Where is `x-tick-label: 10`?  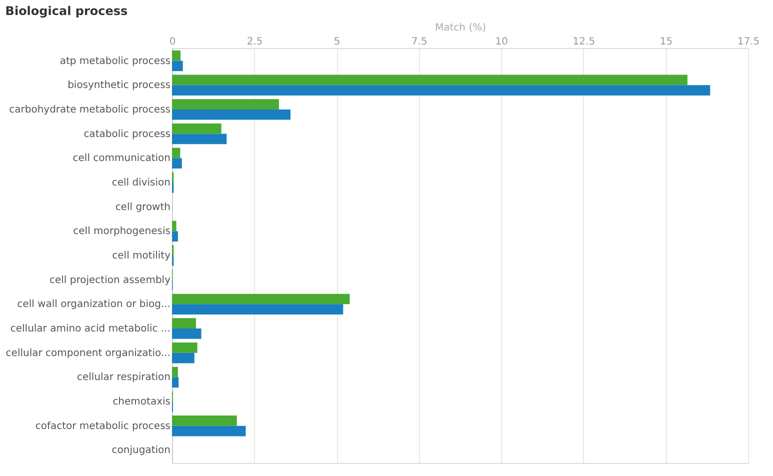 x-tick-label: 10 is located at coordinates (501, 42).